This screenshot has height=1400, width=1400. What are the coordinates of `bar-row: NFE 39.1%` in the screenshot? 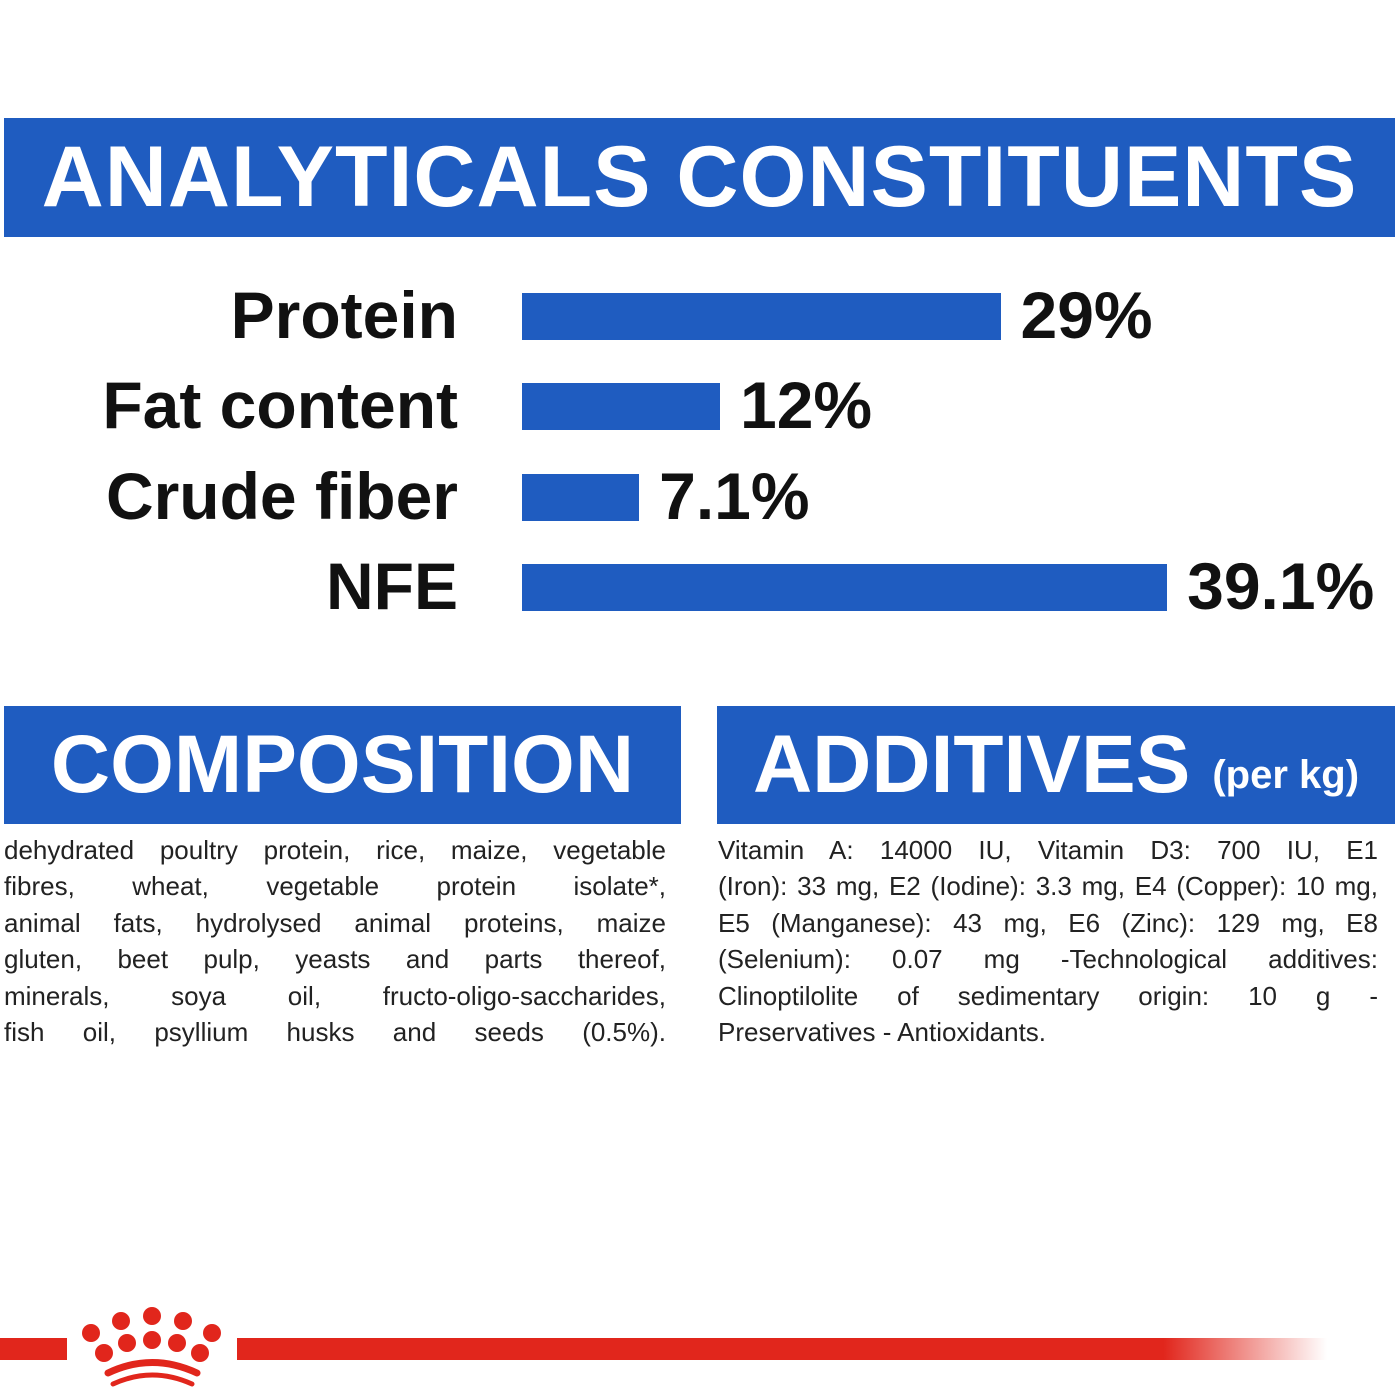 It's located at (700, 586).